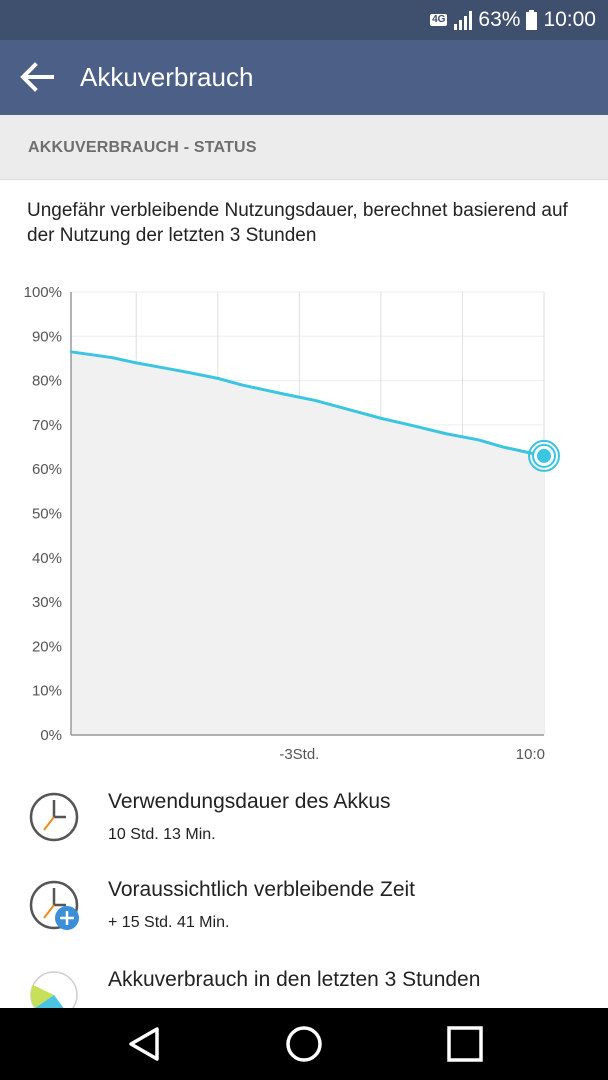  I want to click on current-marker, so click(544, 455).